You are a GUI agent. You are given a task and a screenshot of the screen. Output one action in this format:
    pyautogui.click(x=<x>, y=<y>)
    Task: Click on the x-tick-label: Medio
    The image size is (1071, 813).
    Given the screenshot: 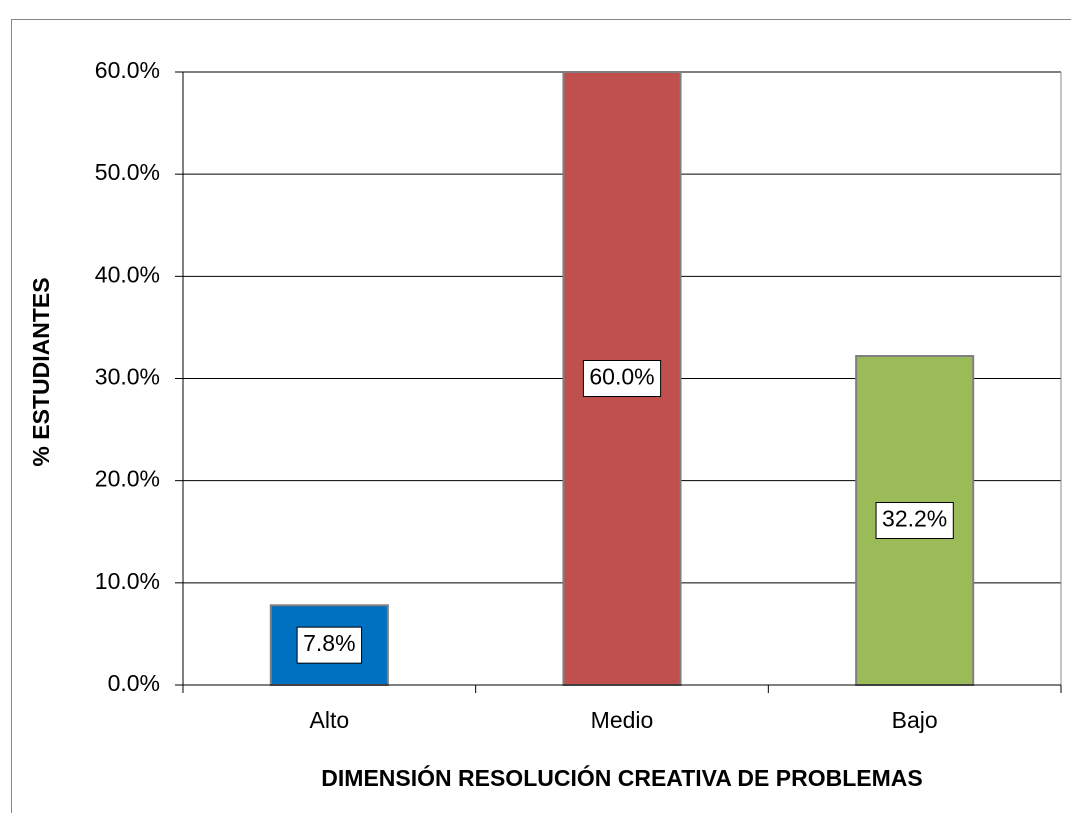 What is the action you would take?
    pyautogui.click(x=622, y=720)
    